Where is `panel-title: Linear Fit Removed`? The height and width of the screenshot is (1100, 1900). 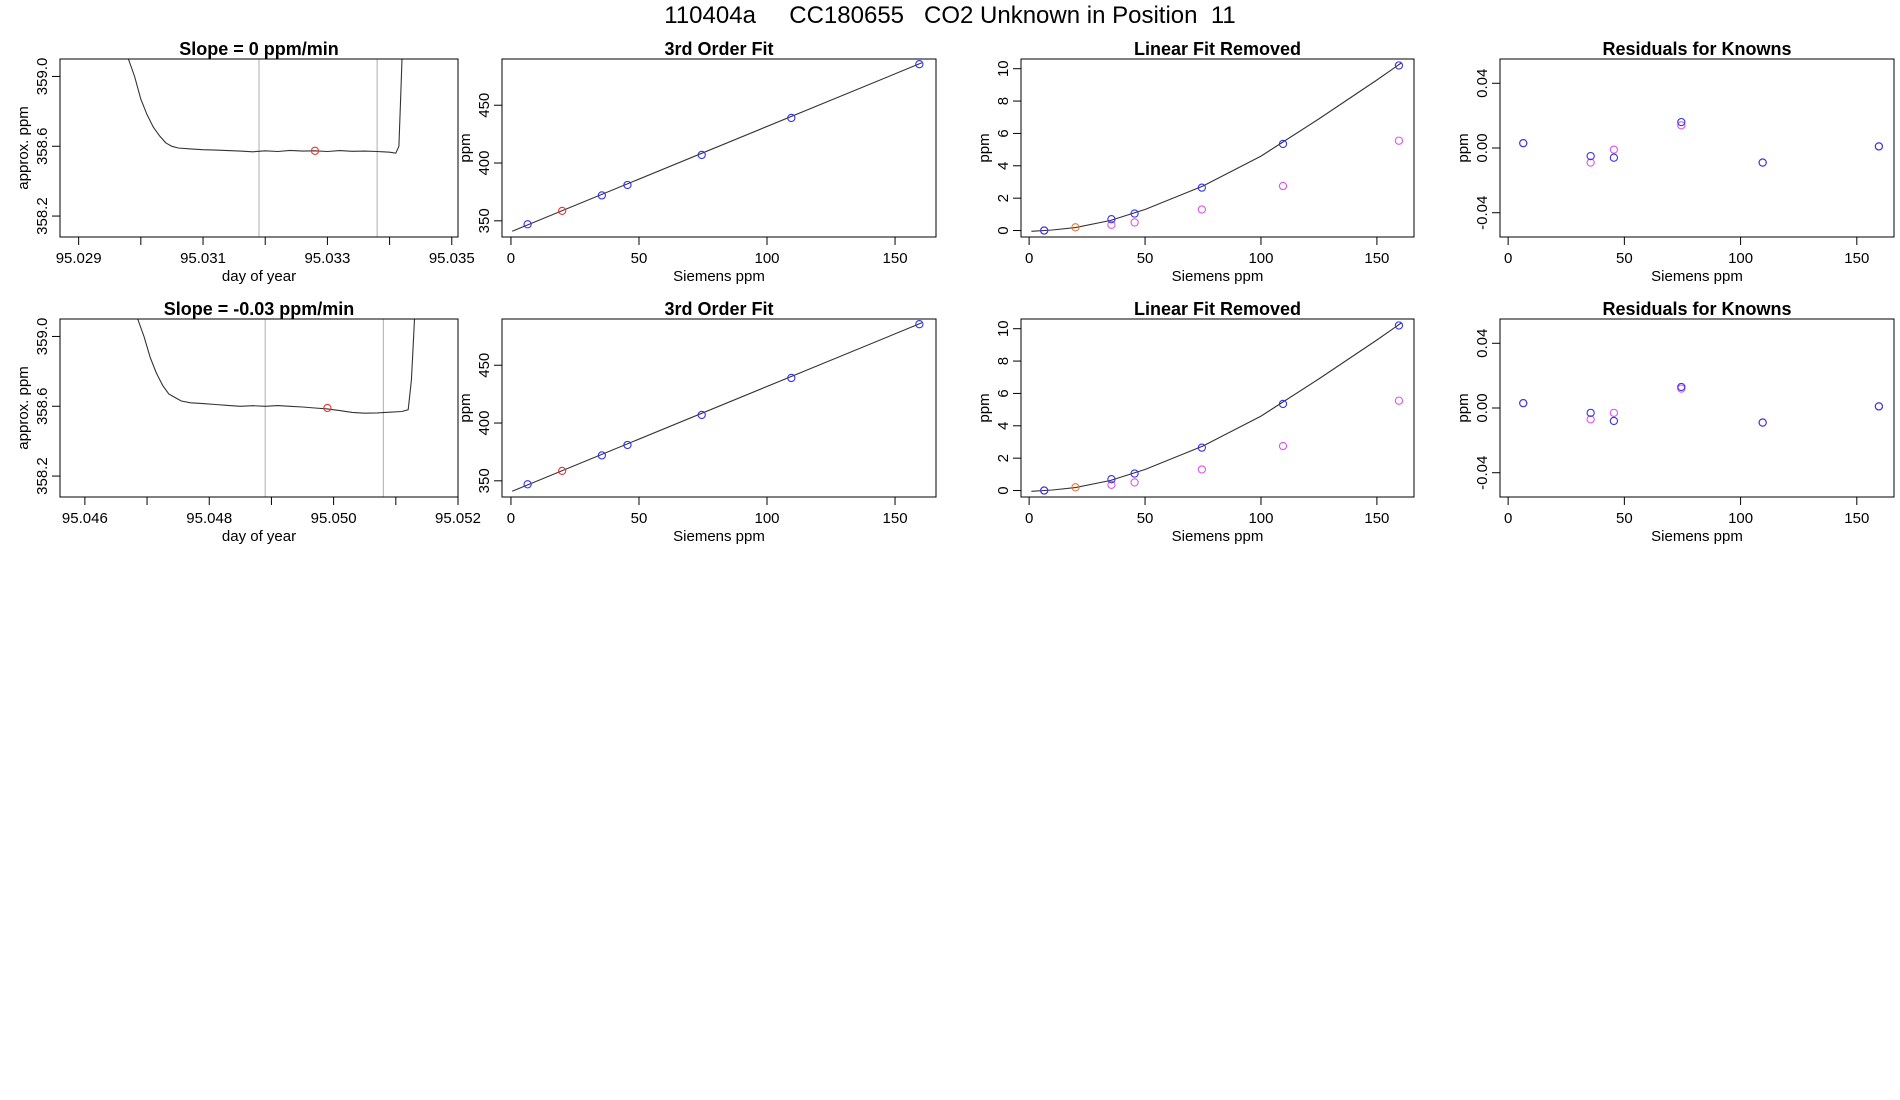 panel-title: Linear Fit Removed is located at coordinates (1217, 309).